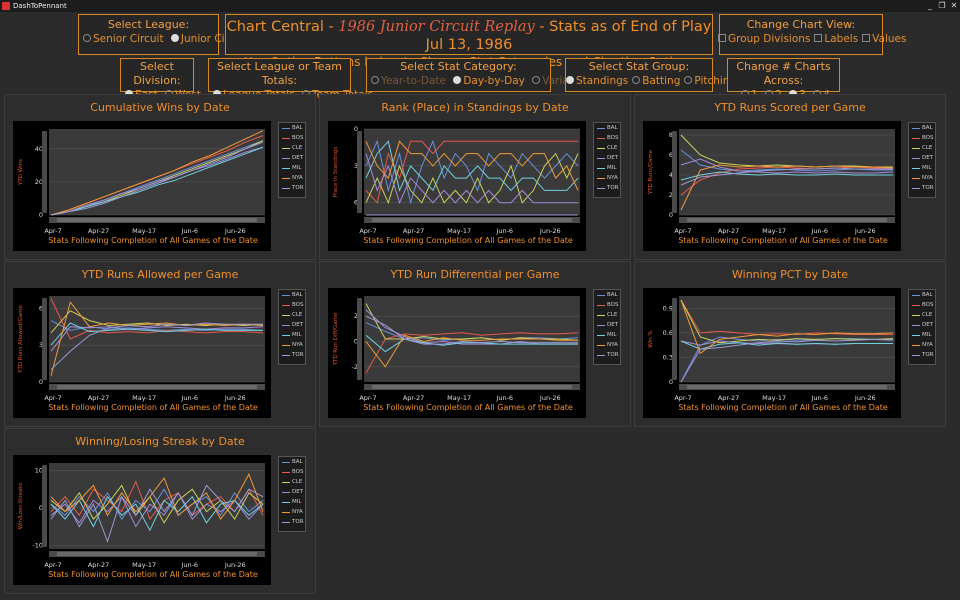  What do you see at coordinates (457, 80) in the screenshot?
I see `radio-day-by-day` at bounding box center [457, 80].